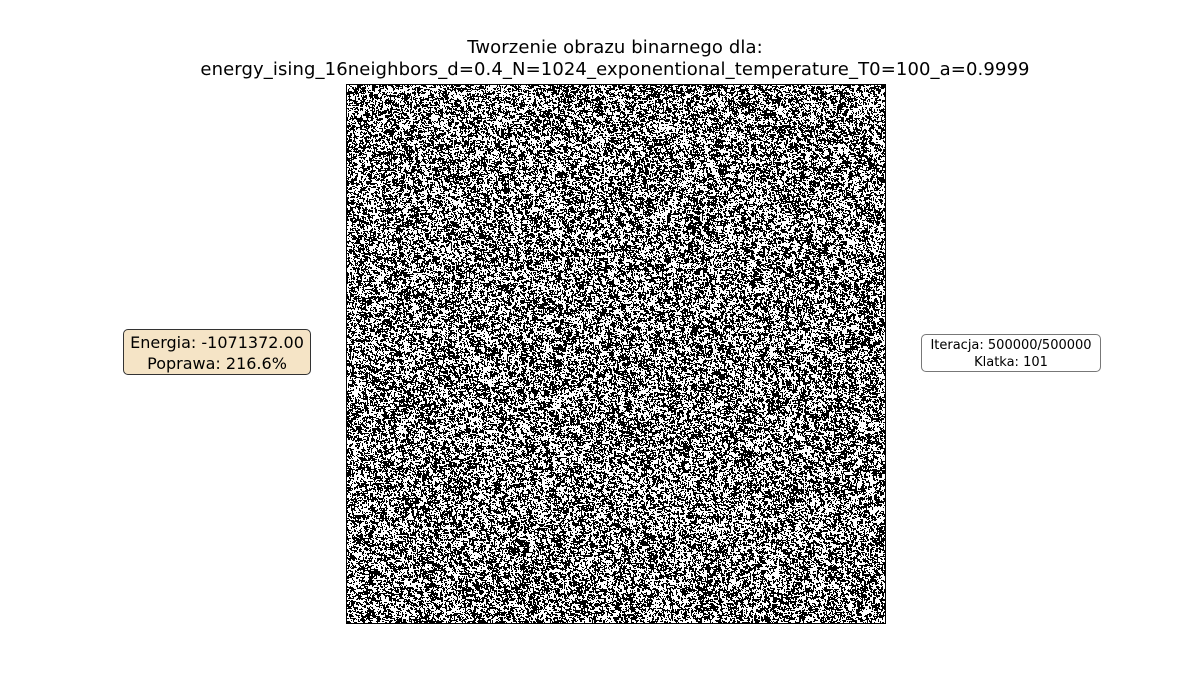 This screenshot has height=700, width=1200. I want to click on frame-value: Klatka: 101, so click(1011, 362).